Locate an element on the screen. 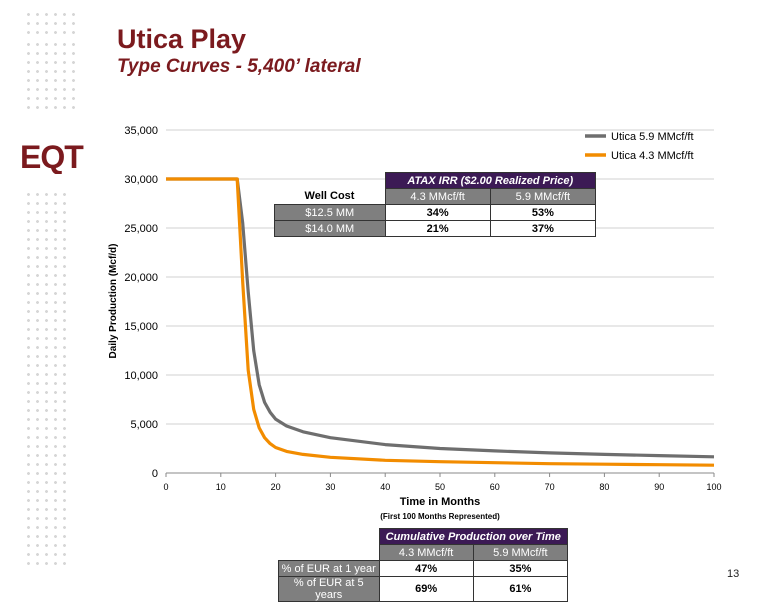 The height and width of the screenshot is (602, 776). table-row: $14.0 MM 21% 37% is located at coordinates (435, 228).